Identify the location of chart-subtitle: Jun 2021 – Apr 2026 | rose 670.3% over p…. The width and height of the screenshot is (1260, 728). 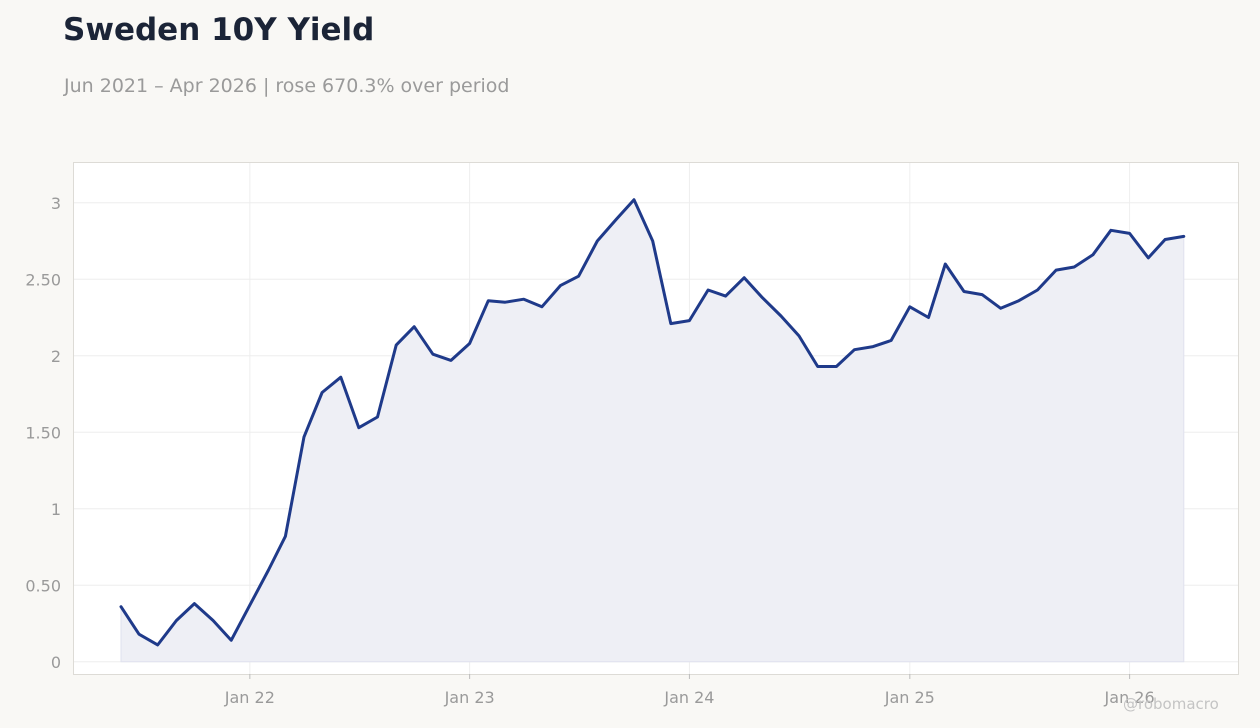
(287, 86).